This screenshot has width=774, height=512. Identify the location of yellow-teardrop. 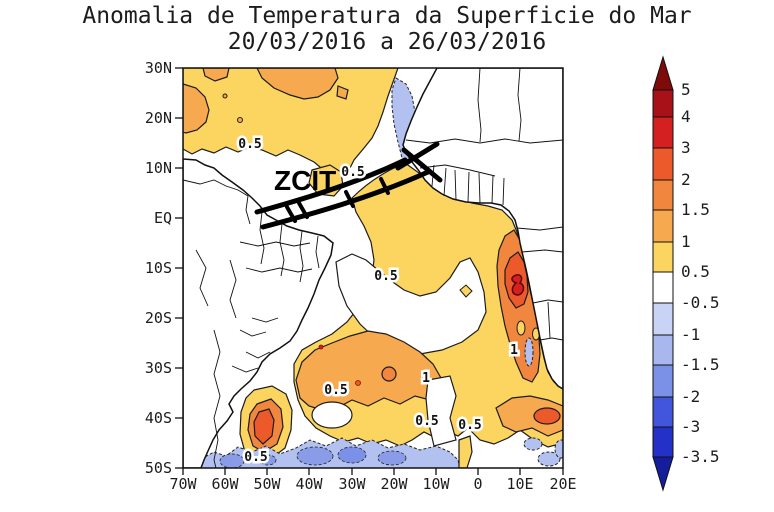
(521, 328).